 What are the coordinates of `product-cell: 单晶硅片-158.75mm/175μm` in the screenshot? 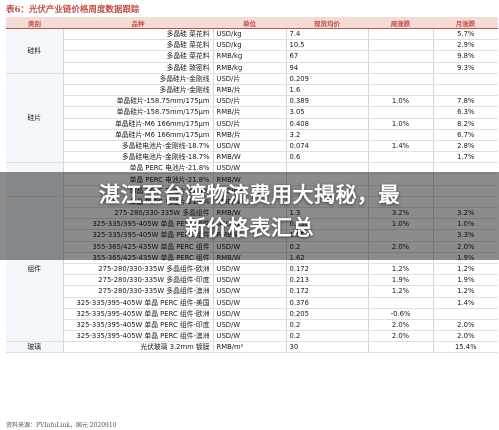 It's located at (138, 101).